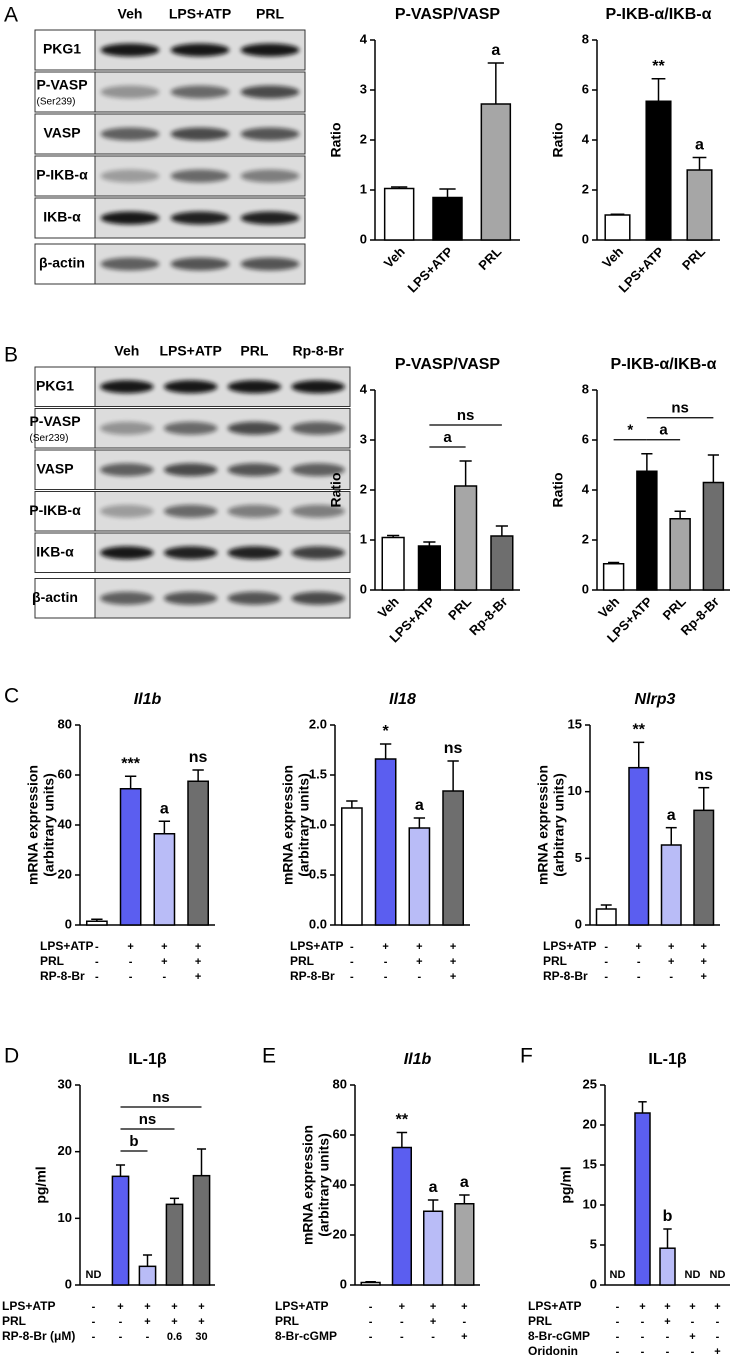 This screenshot has height=1365, width=741. I want to click on blot-row-label: IKB-α, so click(62, 217).